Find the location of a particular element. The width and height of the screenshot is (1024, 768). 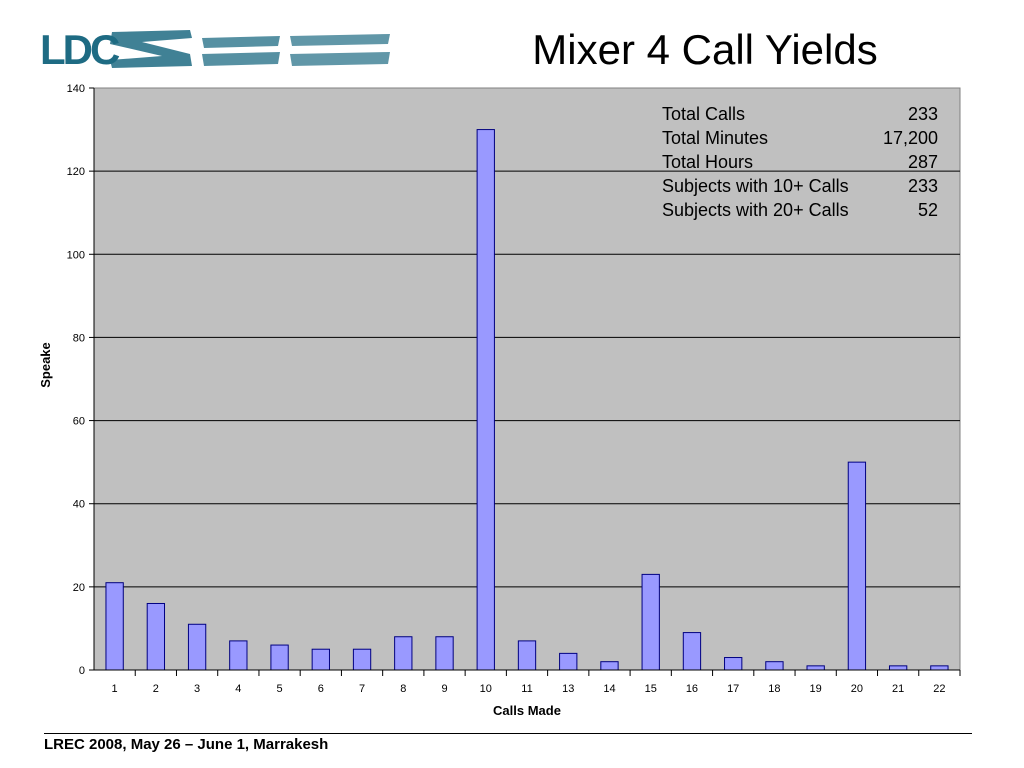

y-tick-label: 40 is located at coordinates (79, 505).